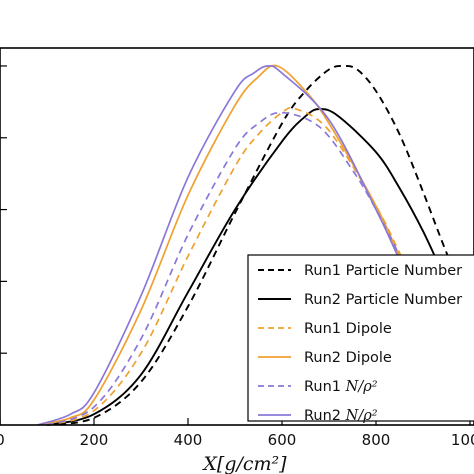  I want to click on x-tick-label-800: 800, so click(376, 440).